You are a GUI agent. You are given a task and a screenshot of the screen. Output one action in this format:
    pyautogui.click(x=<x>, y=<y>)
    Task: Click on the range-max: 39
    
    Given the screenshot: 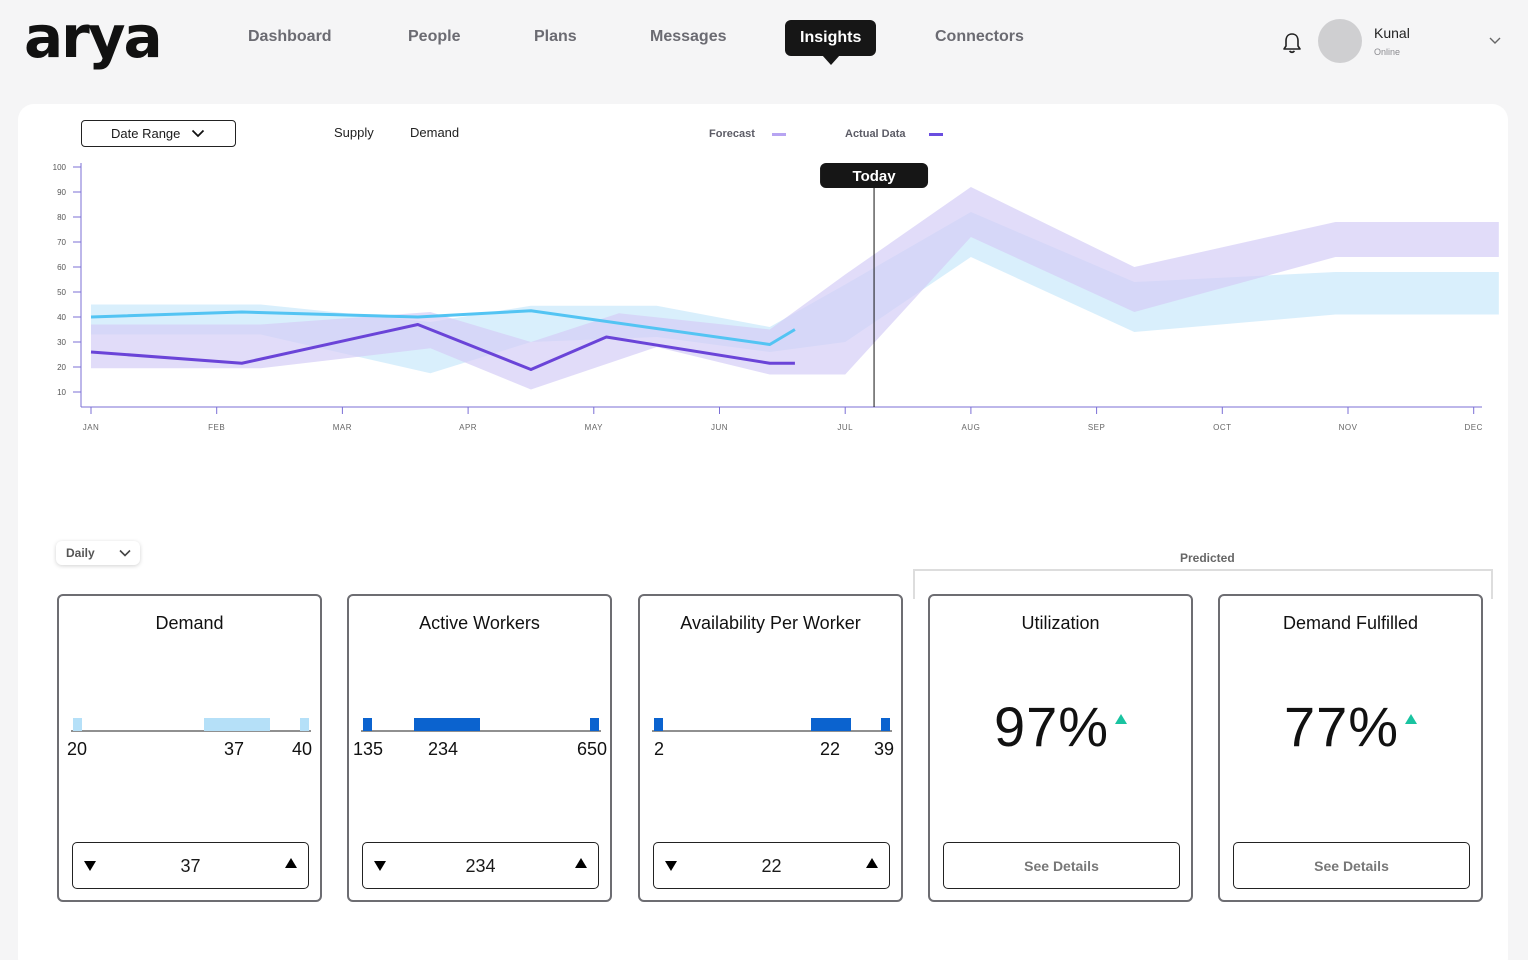 What is the action you would take?
    pyautogui.click(x=884, y=749)
    